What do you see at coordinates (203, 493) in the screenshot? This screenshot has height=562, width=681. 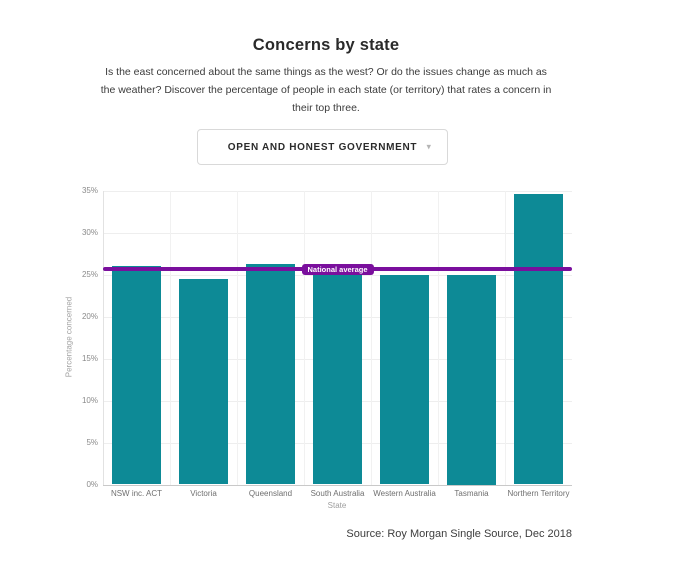 I see `x-tick-label: Victoria` at bounding box center [203, 493].